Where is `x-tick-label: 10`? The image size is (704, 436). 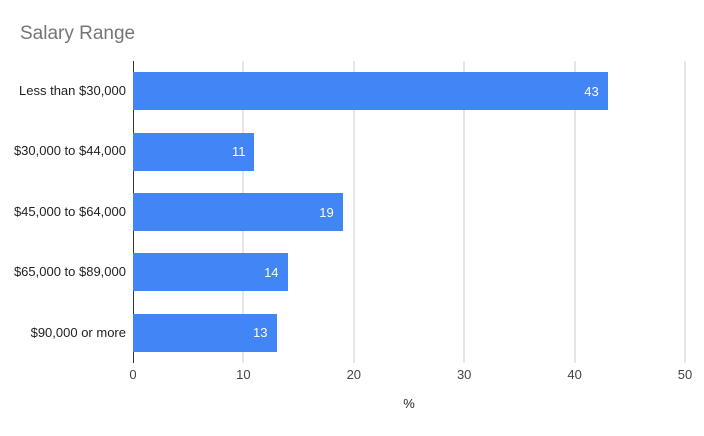 x-tick-label: 10 is located at coordinates (243, 374).